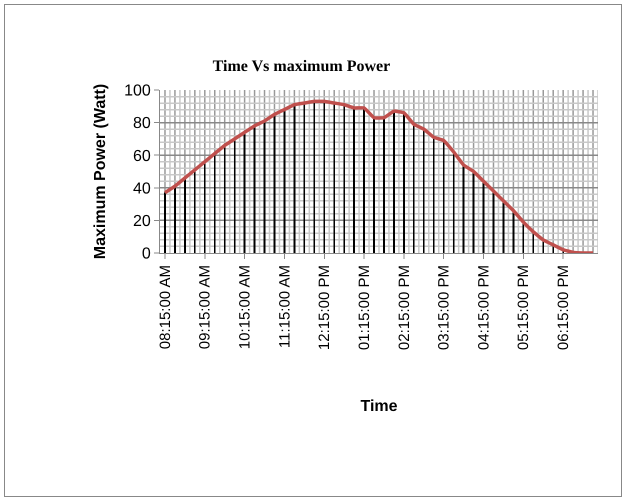 The width and height of the screenshot is (628, 503). Describe the element at coordinates (364, 307) in the screenshot. I see `x-tick-label: 01:15:00 PM` at that location.